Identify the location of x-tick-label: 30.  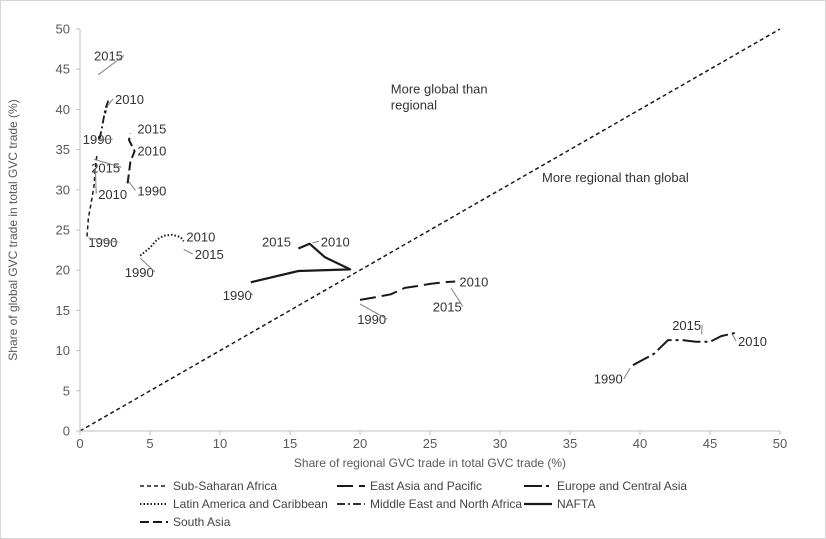
(500, 443).